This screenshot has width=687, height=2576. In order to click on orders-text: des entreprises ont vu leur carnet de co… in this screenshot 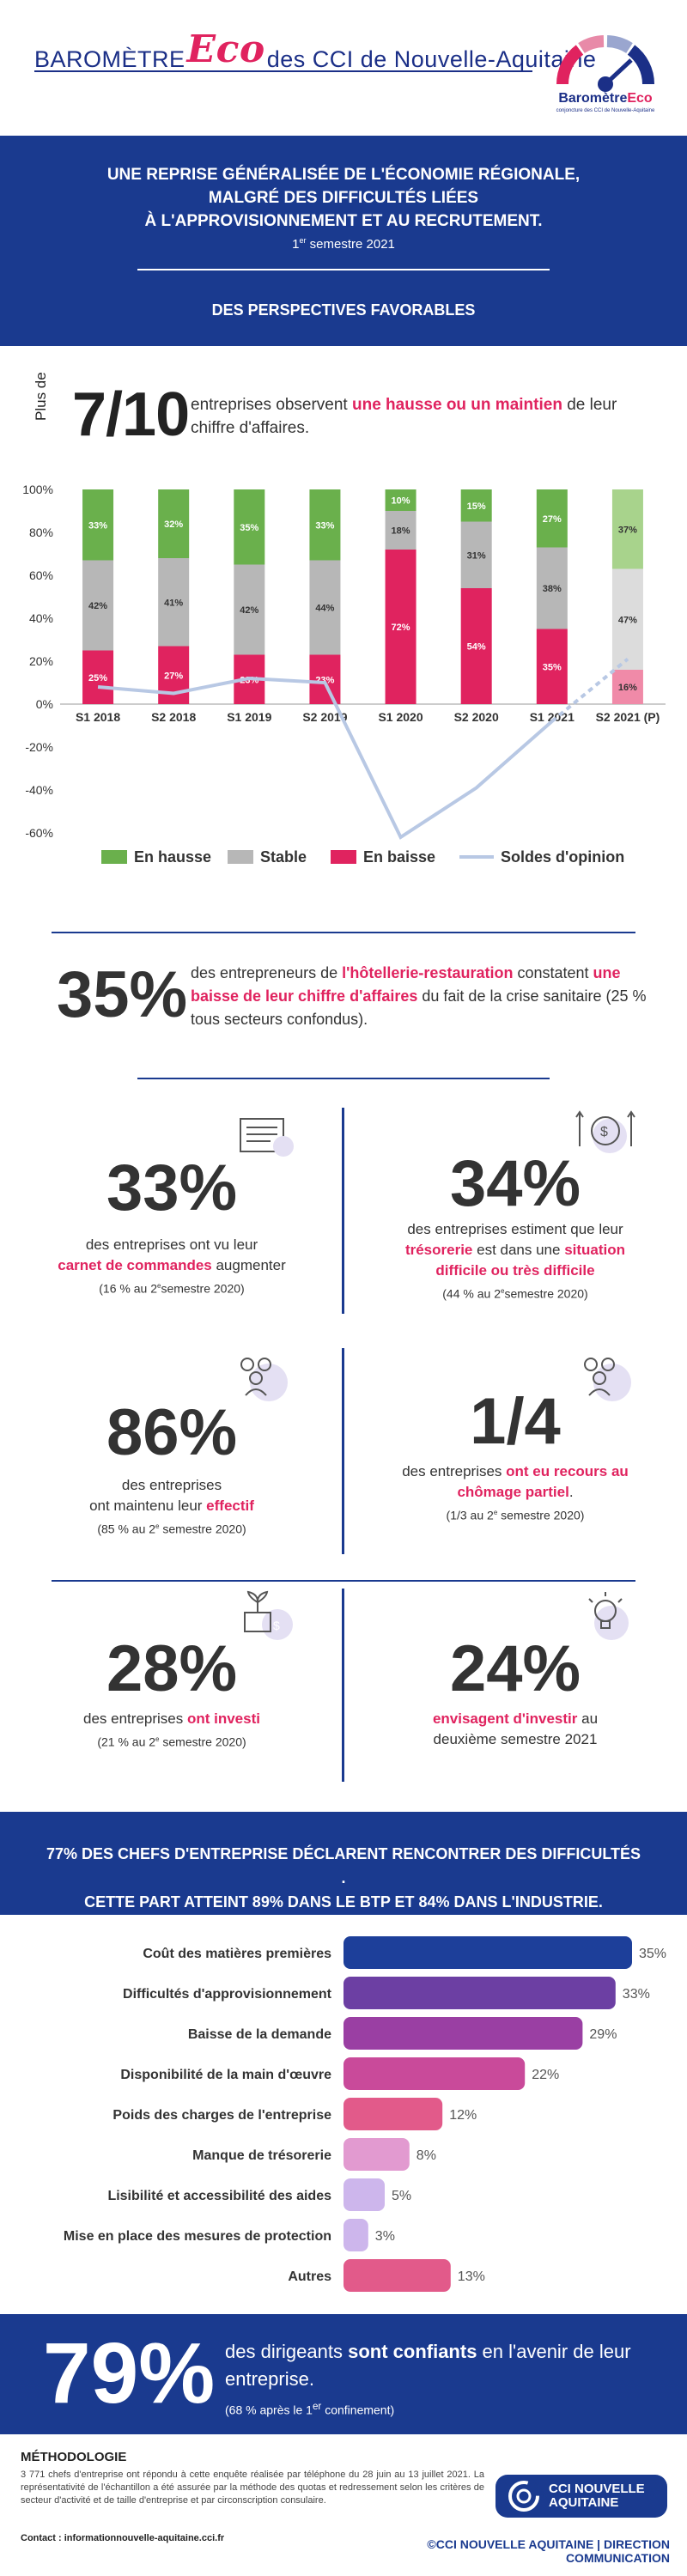, I will do `click(172, 1266)`.